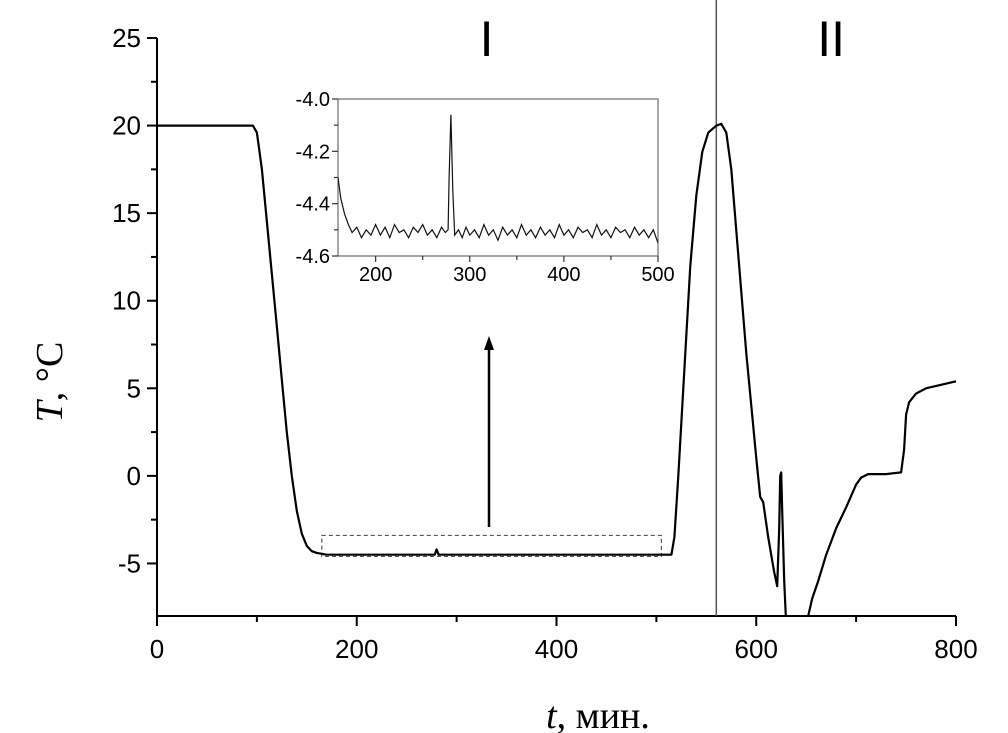  What do you see at coordinates (134, 388) in the screenshot?
I see `y-tick-label: 5` at bounding box center [134, 388].